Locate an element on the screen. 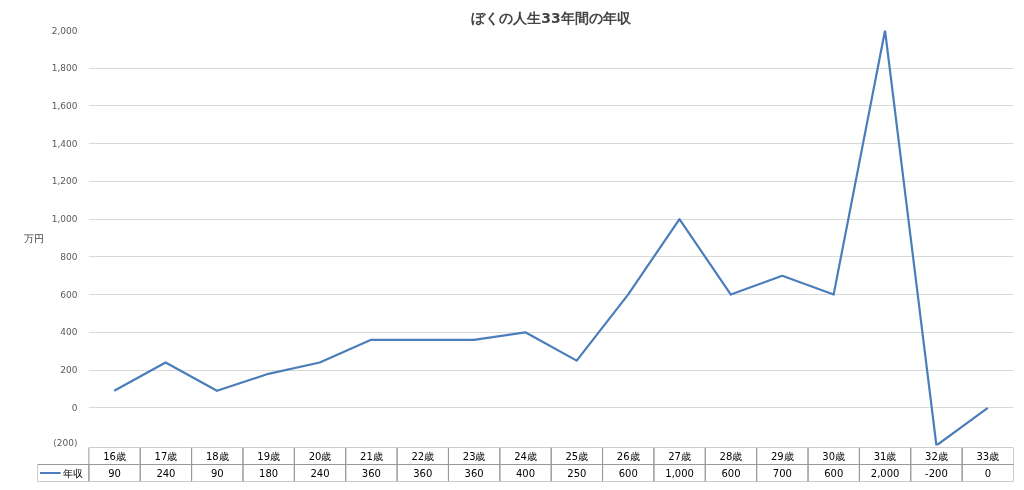 Image resolution: width=1024 pixels, height=490 pixels. x-tick-label: 25歳 is located at coordinates (577, 456).